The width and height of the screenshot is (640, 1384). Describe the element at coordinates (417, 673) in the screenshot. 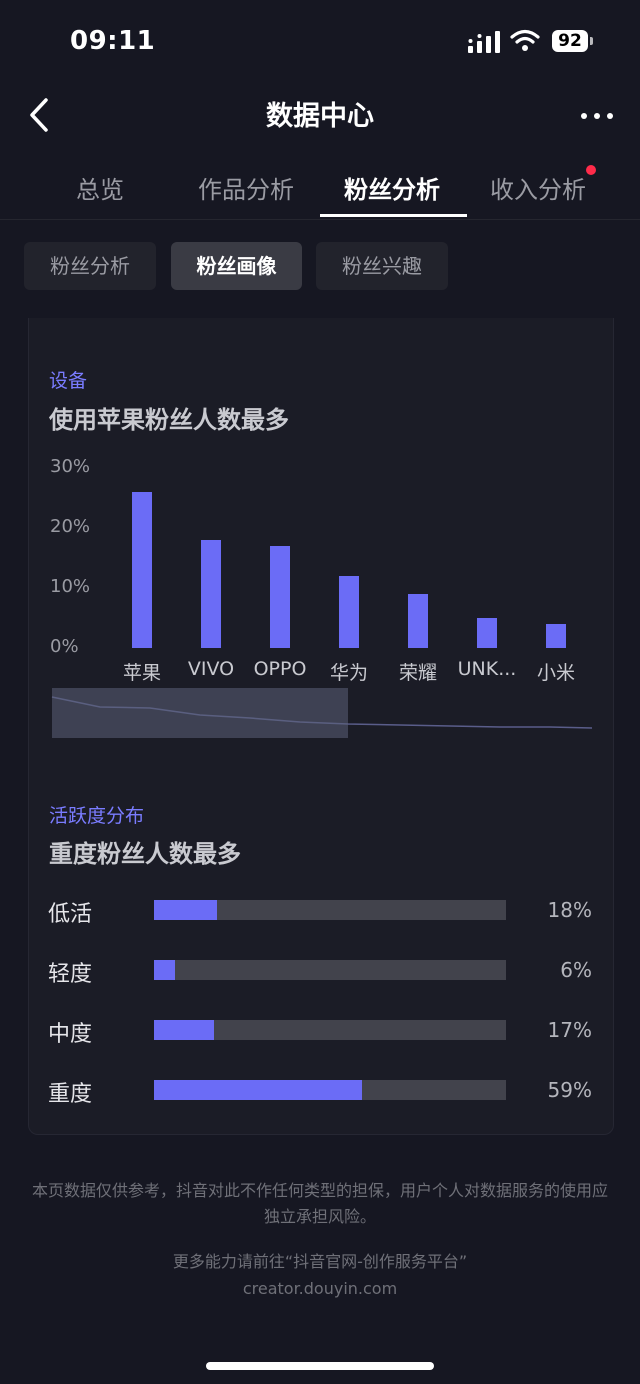

I see `x-label-honor: 荣耀` at that location.